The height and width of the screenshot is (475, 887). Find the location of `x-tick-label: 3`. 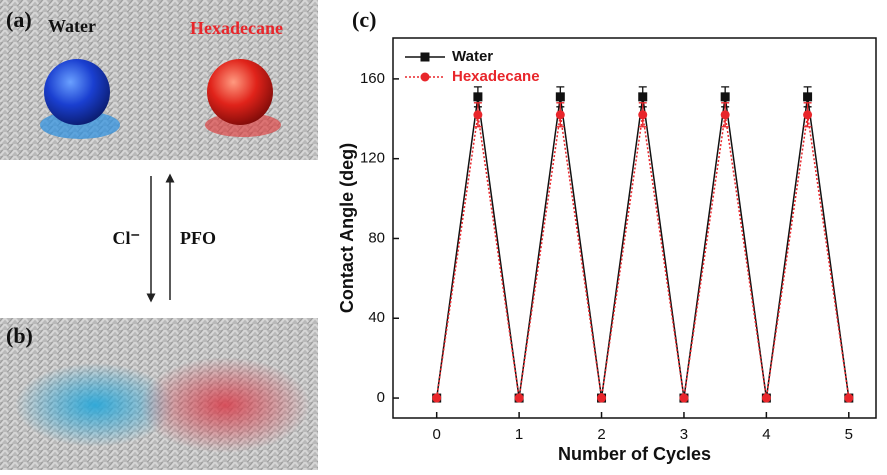

x-tick-label: 3 is located at coordinates (684, 434).